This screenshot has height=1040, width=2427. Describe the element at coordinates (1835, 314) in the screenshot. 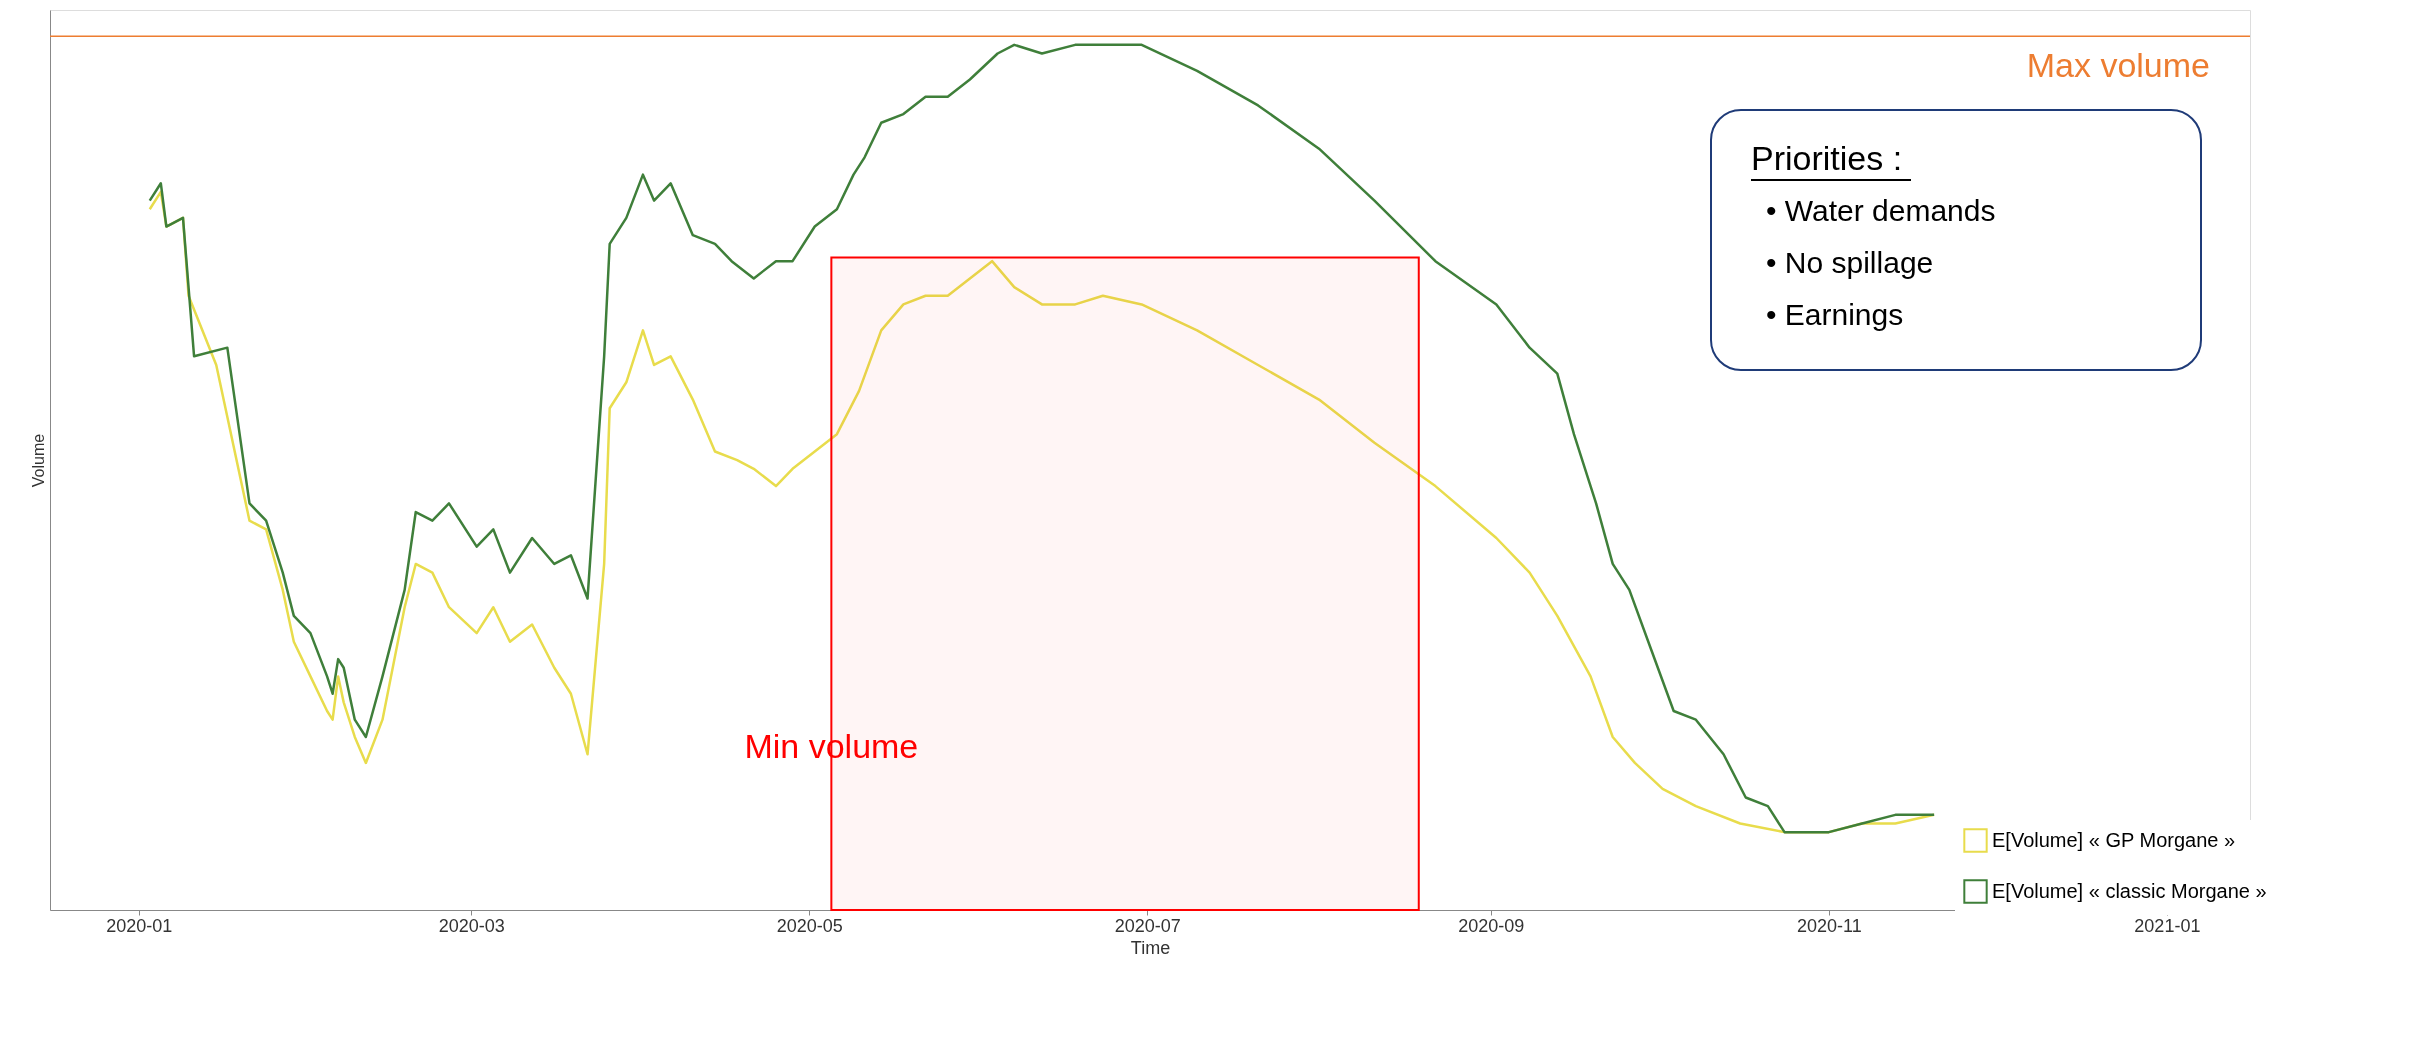

I see `annotation: • Earnings` at that location.